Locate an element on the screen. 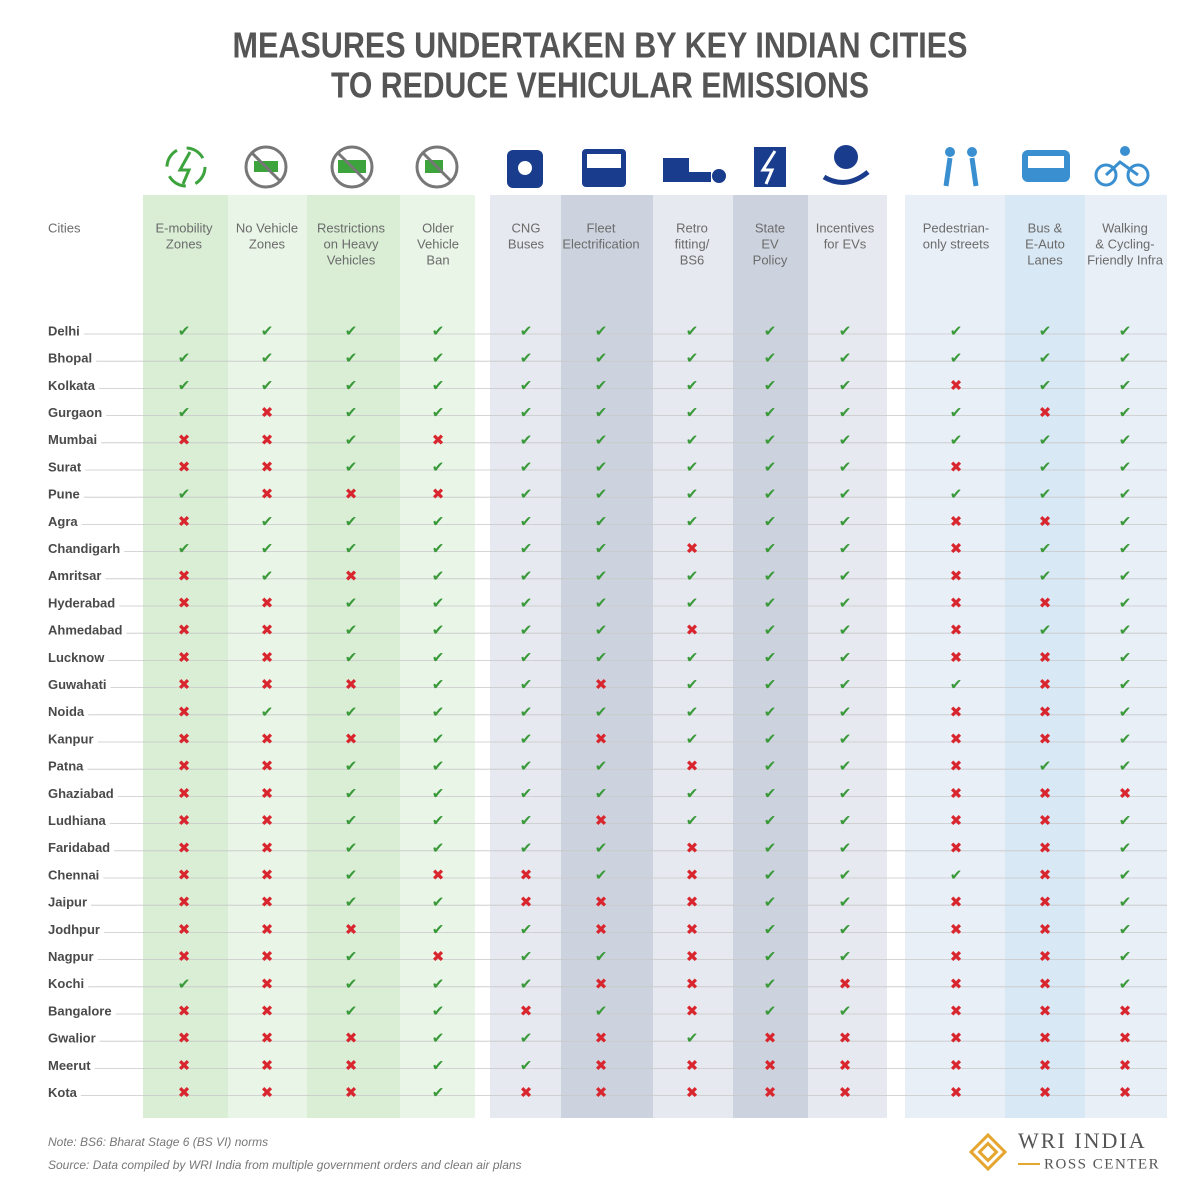  column-header: on Heavy is located at coordinates (351, 243).